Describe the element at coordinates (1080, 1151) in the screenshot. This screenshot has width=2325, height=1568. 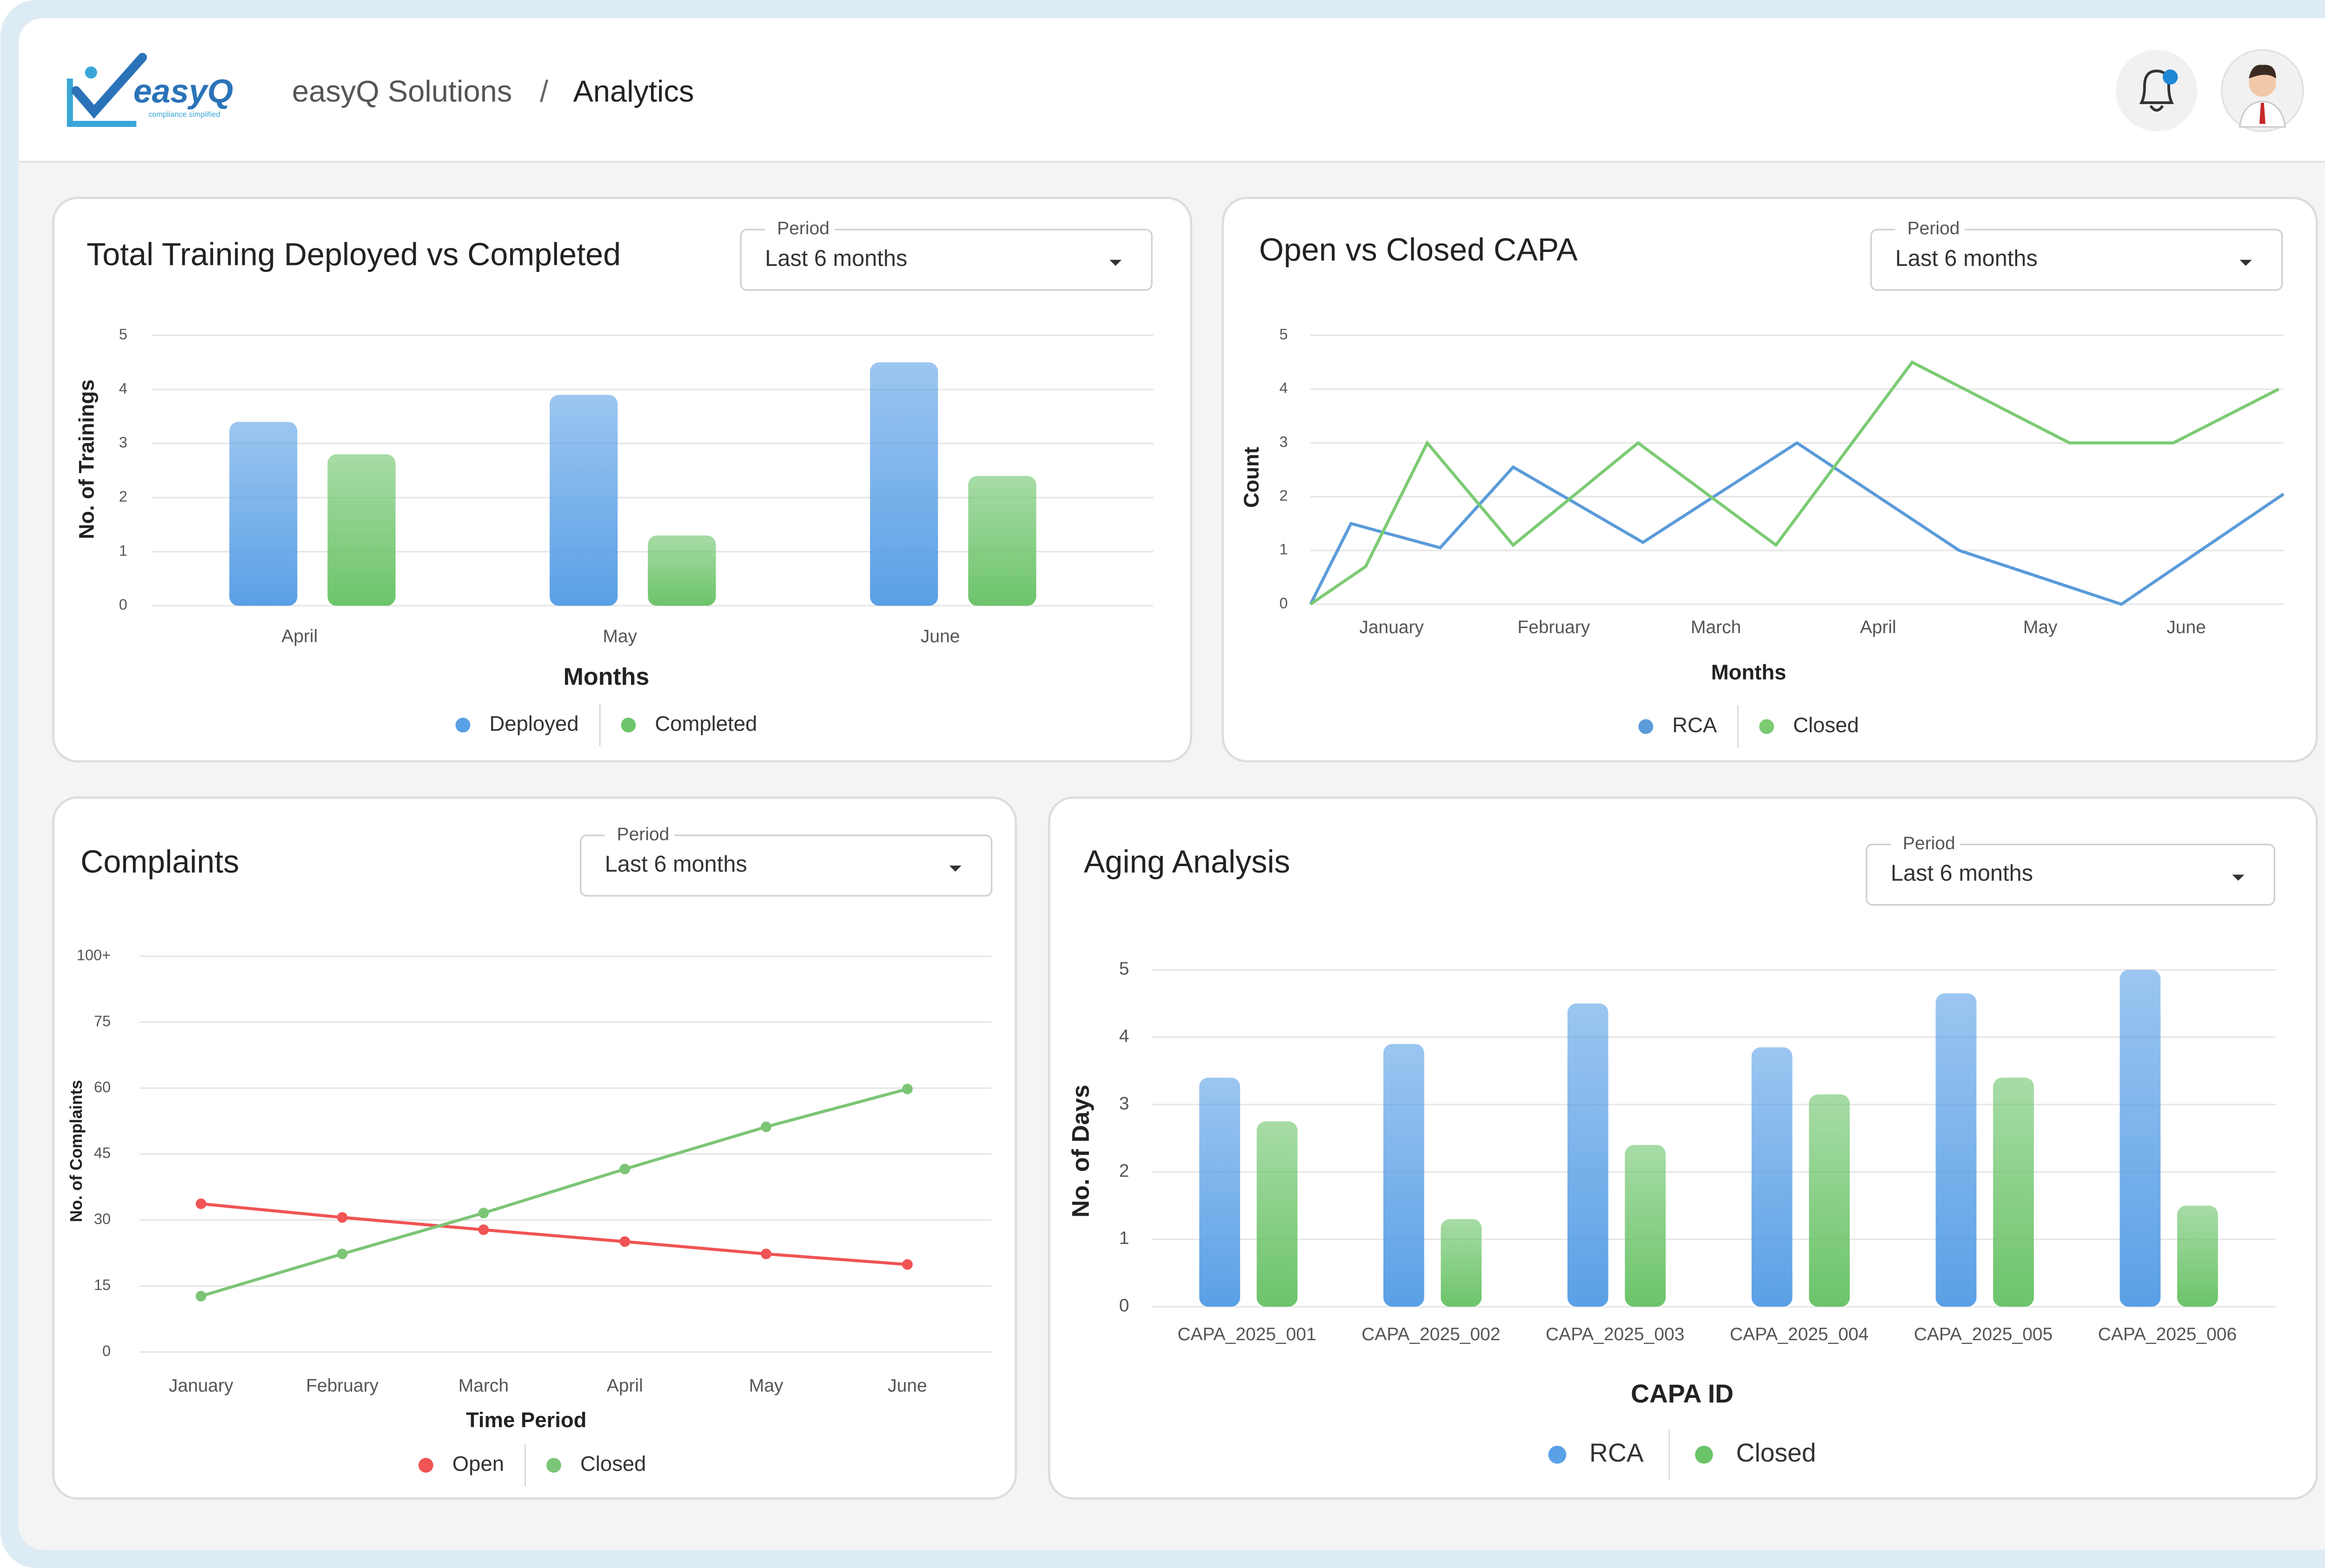
I see `y-axis-title: No. of Days` at that location.